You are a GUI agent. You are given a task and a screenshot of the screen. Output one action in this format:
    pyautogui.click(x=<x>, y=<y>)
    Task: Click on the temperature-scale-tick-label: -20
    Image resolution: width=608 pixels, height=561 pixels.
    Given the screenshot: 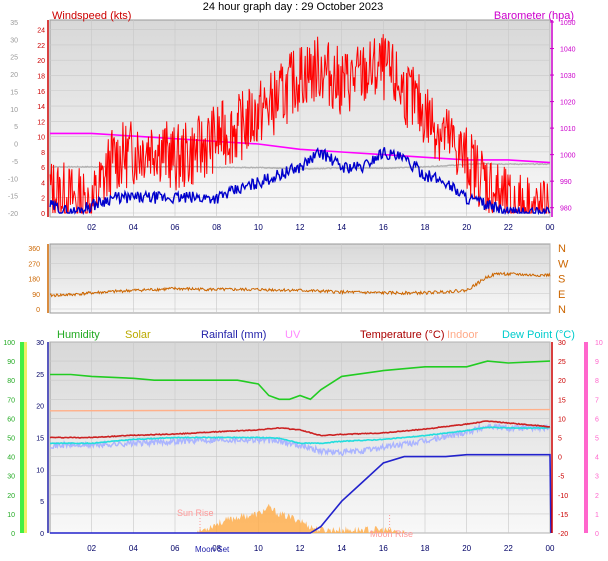 What is the action you would take?
    pyautogui.click(x=13, y=214)
    